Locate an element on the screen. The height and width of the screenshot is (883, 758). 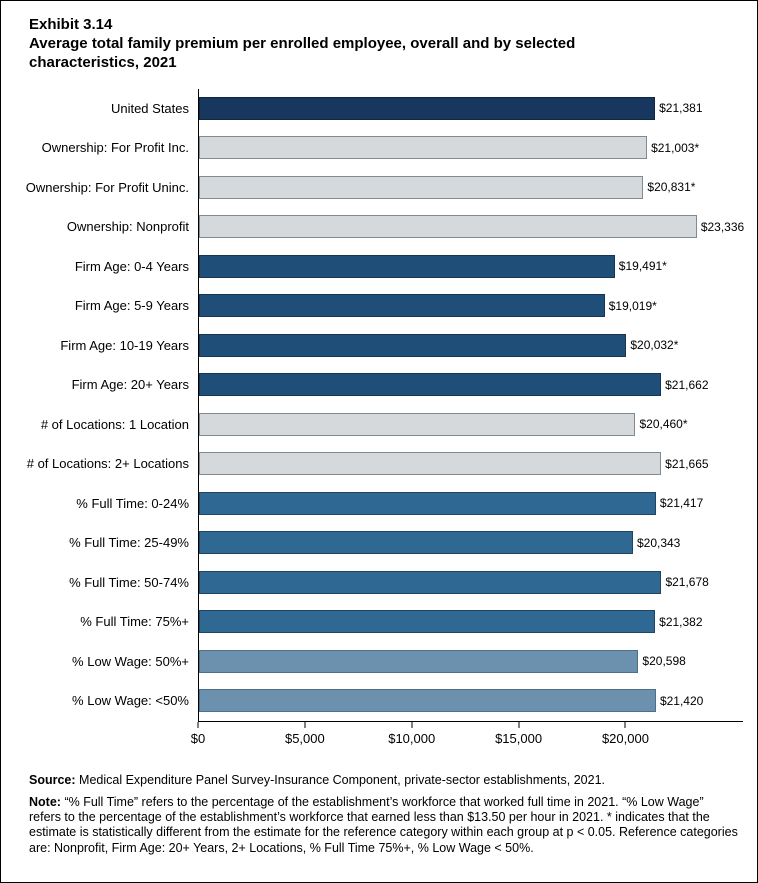
category-label: Firm Age: 10-19 Years is located at coordinates (124, 345).